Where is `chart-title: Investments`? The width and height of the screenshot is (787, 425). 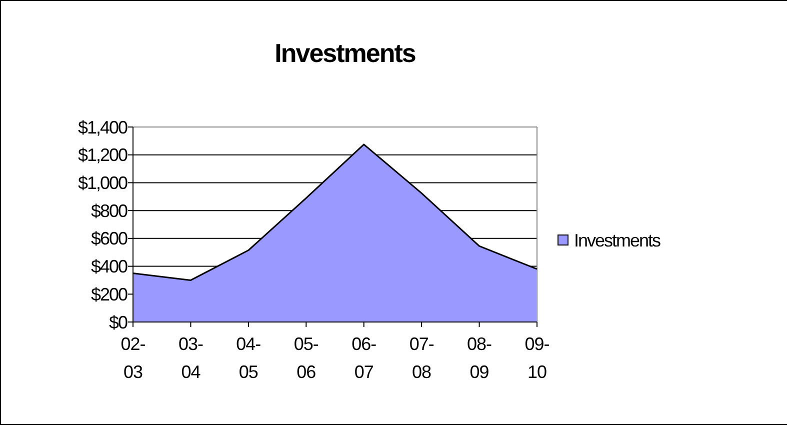
chart-title: Investments is located at coordinates (345, 53).